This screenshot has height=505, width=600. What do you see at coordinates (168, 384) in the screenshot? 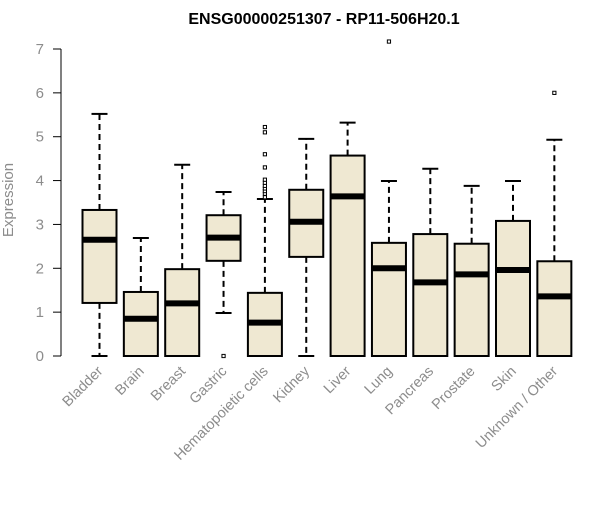
I see `x-tick-label: Breast` at bounding box center [168, 384].